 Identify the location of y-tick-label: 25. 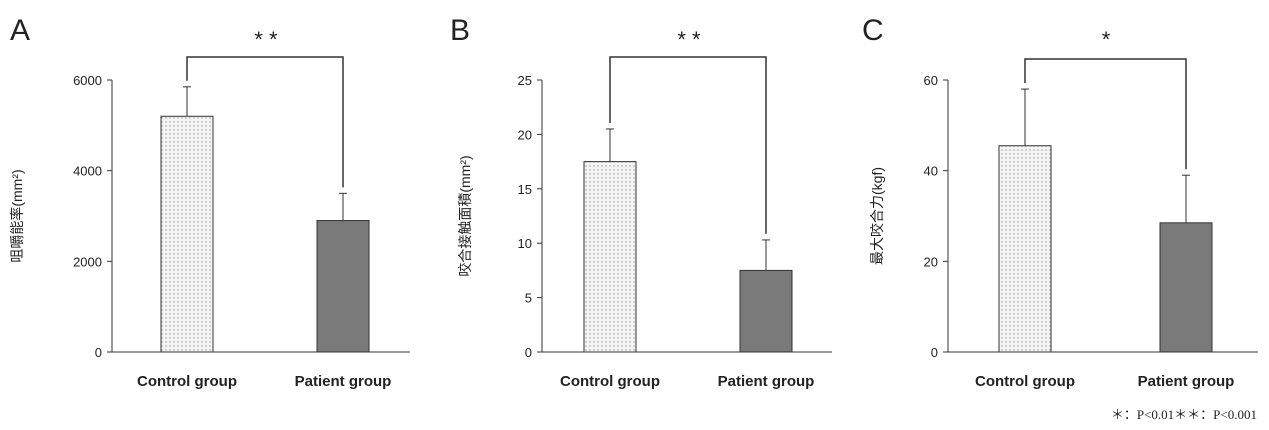
(525, 80).